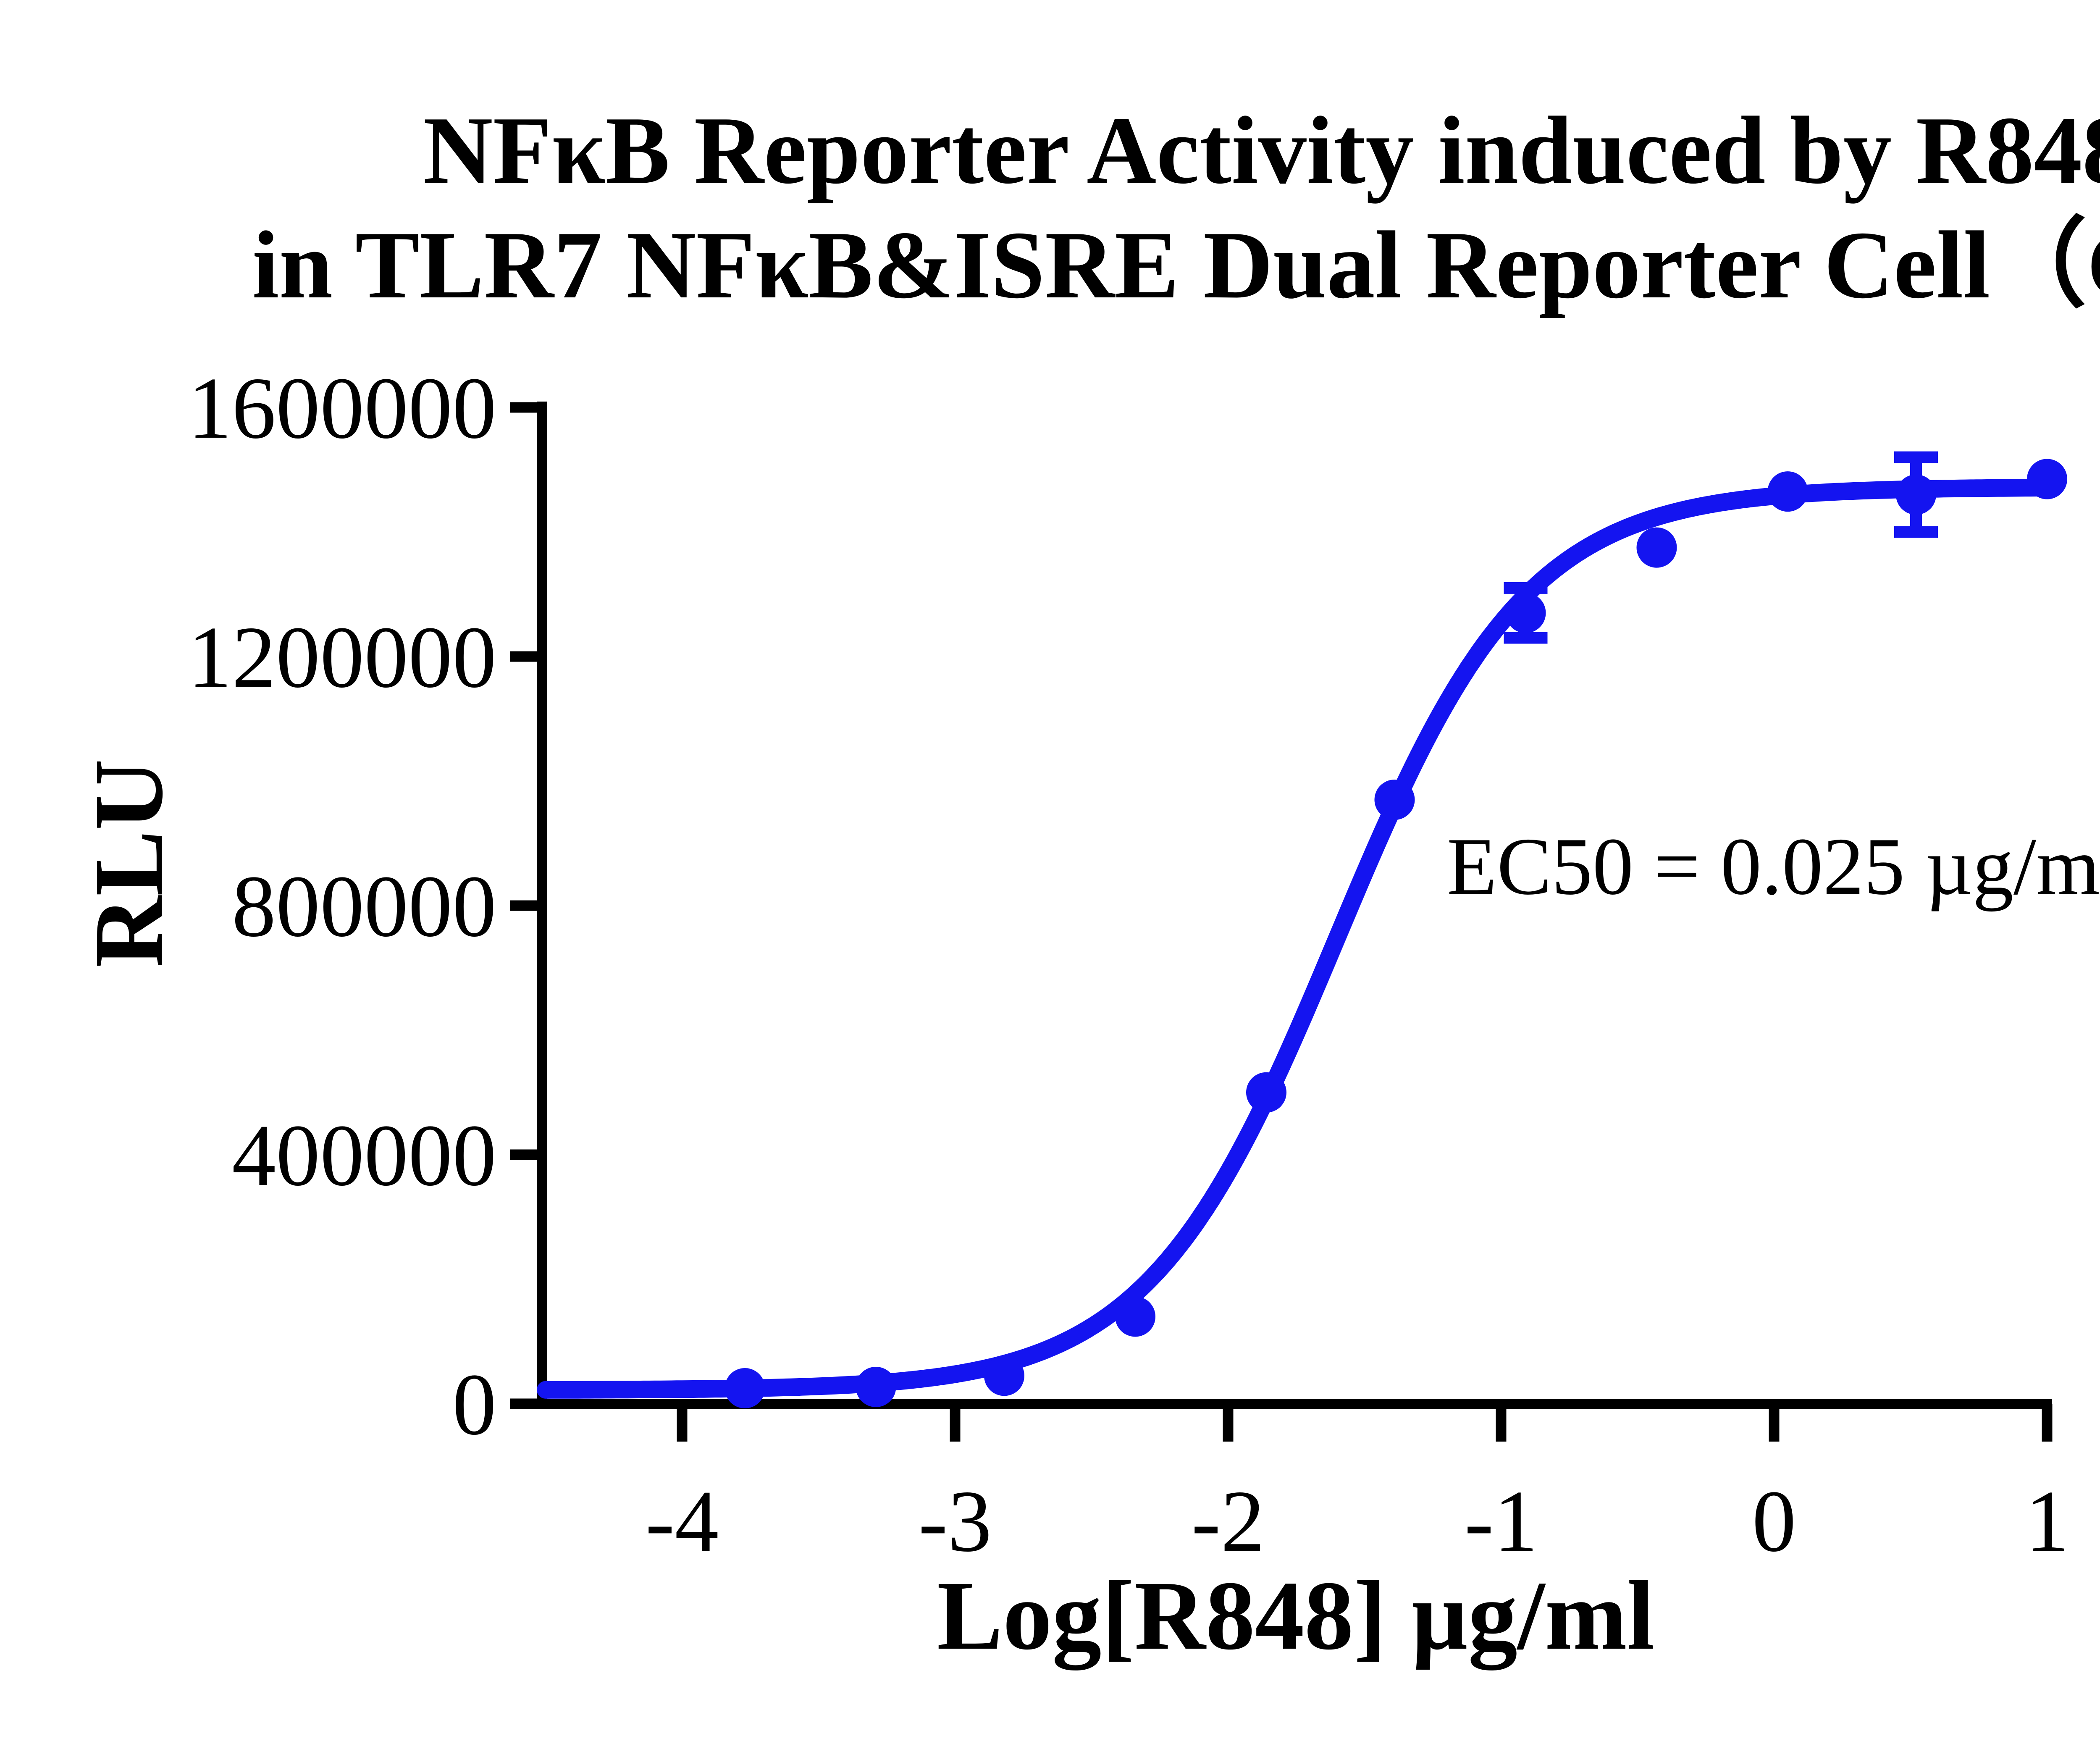 This screenshot has width=2100, height=1744. What do you see at coordinates (1774, 1521) in the screenshot?
I see `x-tick-label: 0` at bounding box center [1774, 1521].